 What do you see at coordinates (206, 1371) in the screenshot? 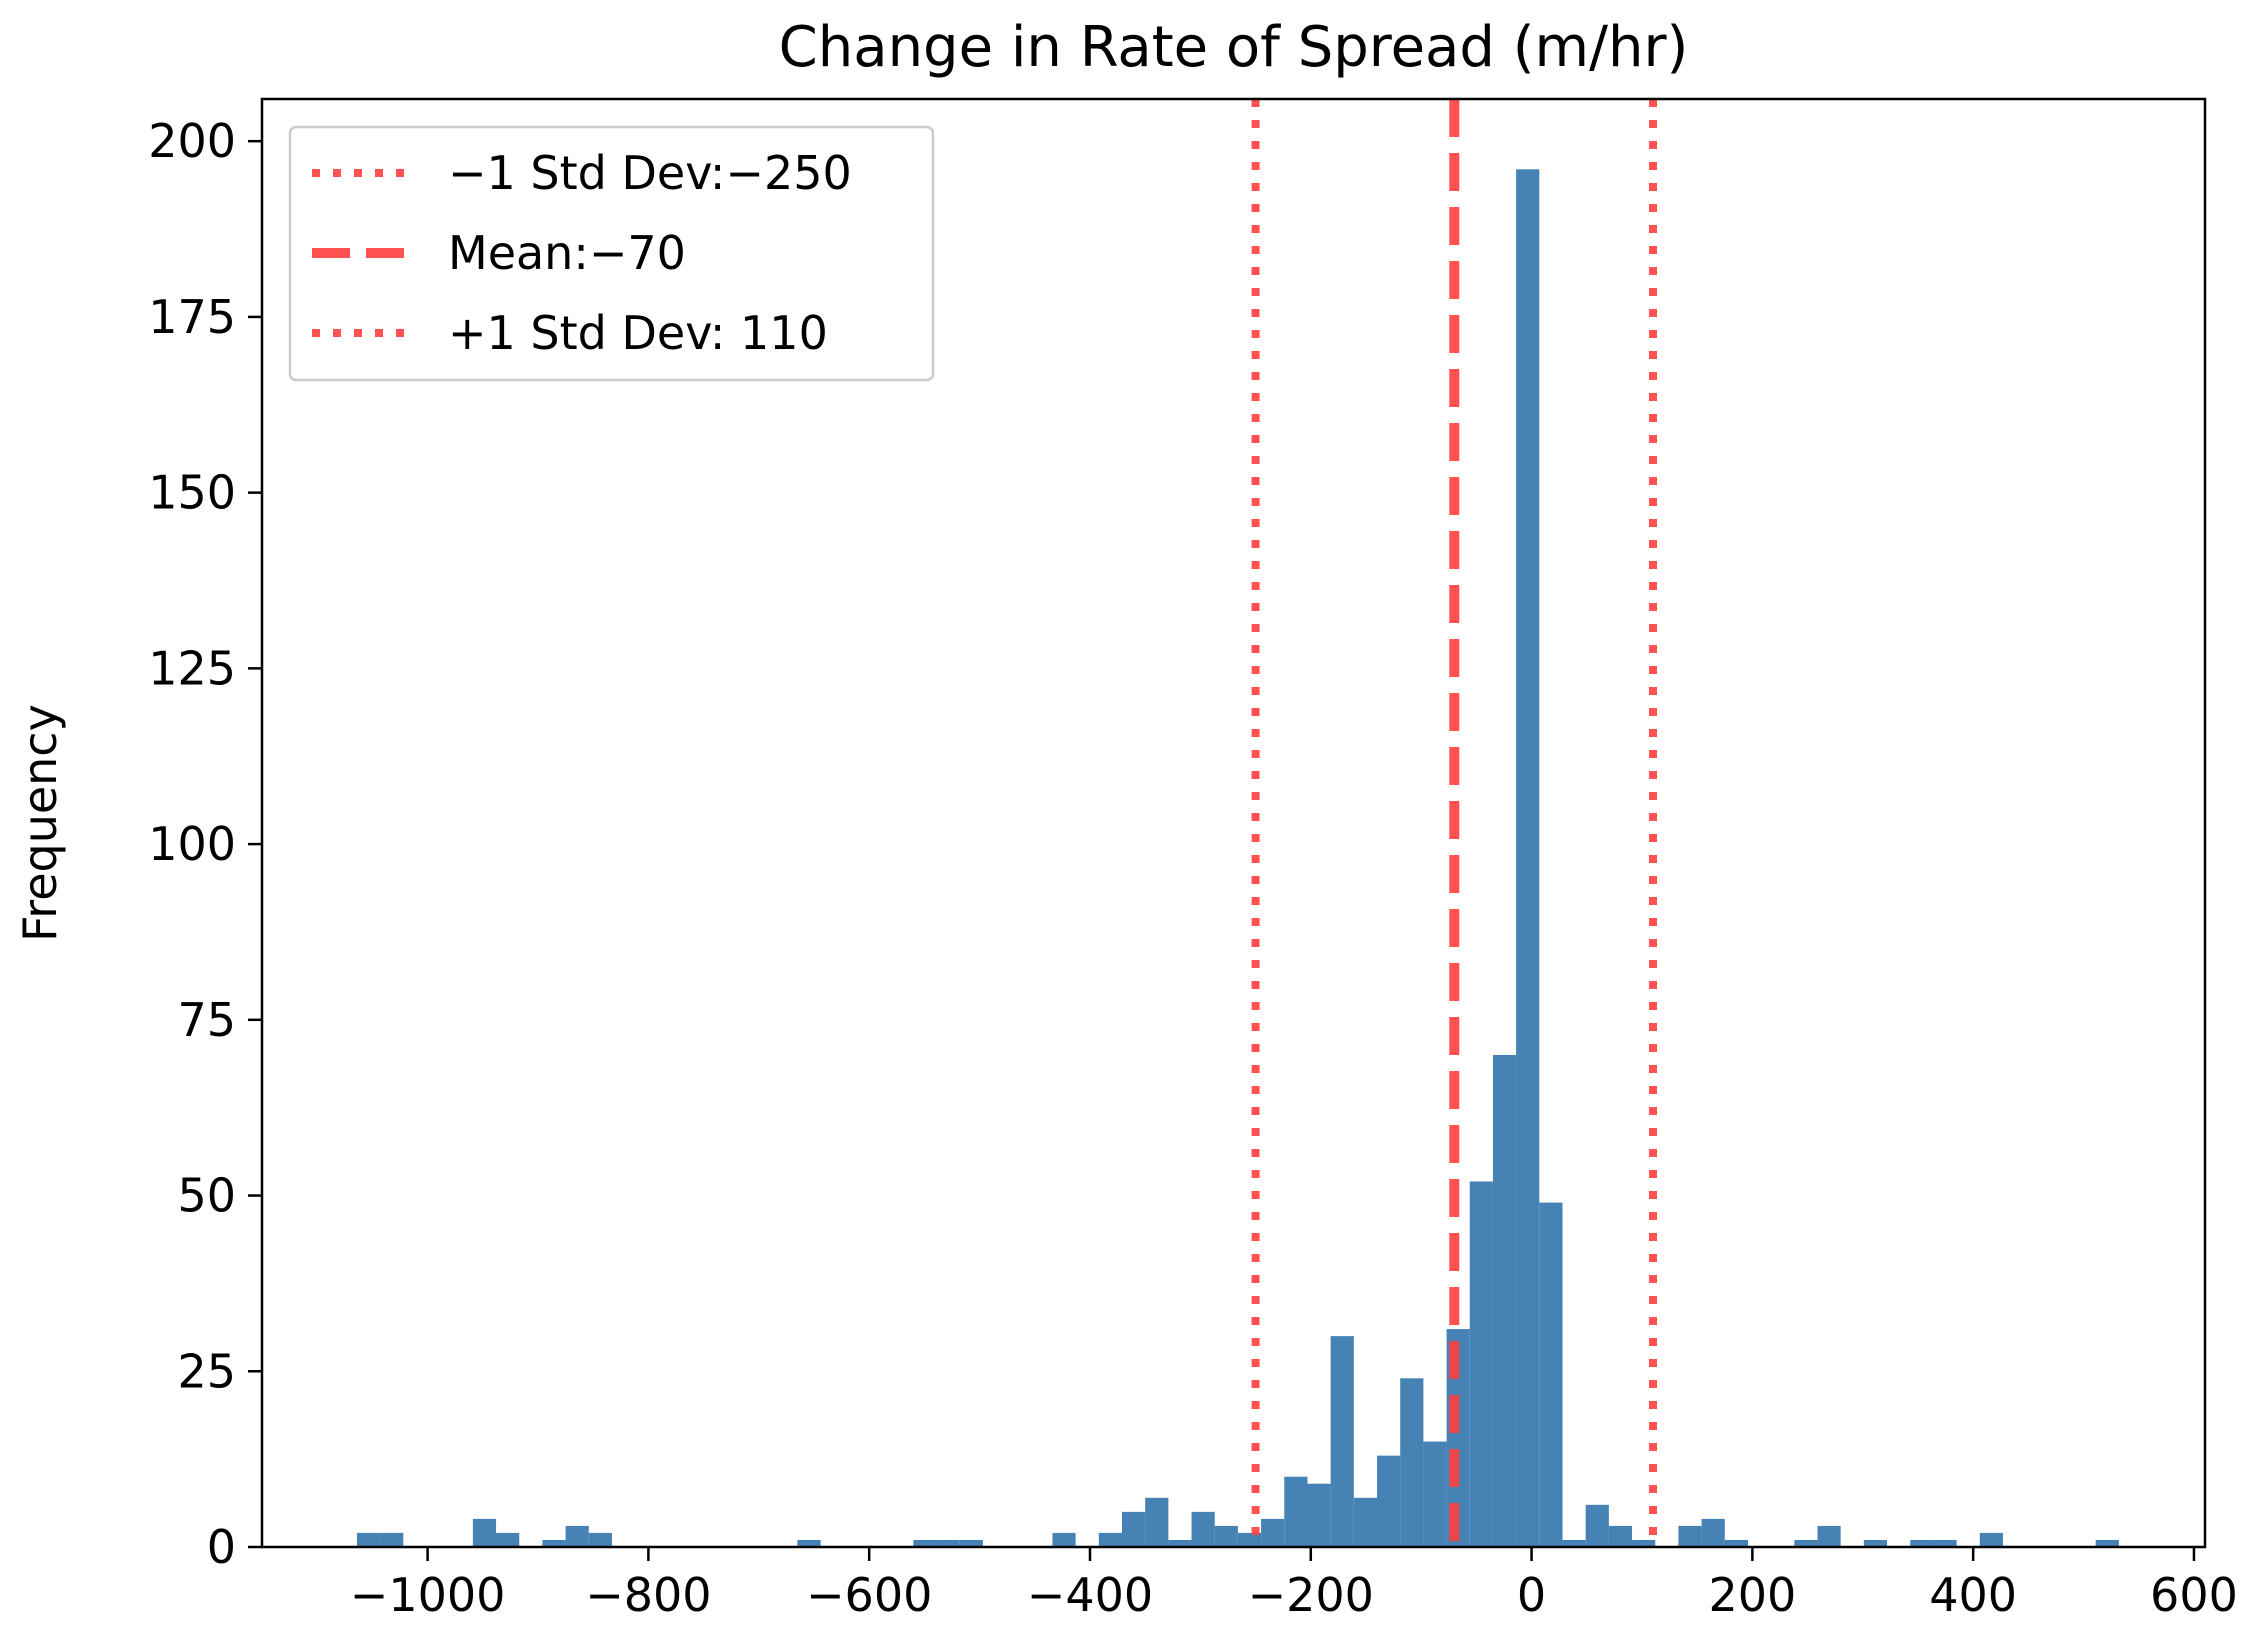
I see `y-tick-label: 25` at bounding box center [206, 1371].